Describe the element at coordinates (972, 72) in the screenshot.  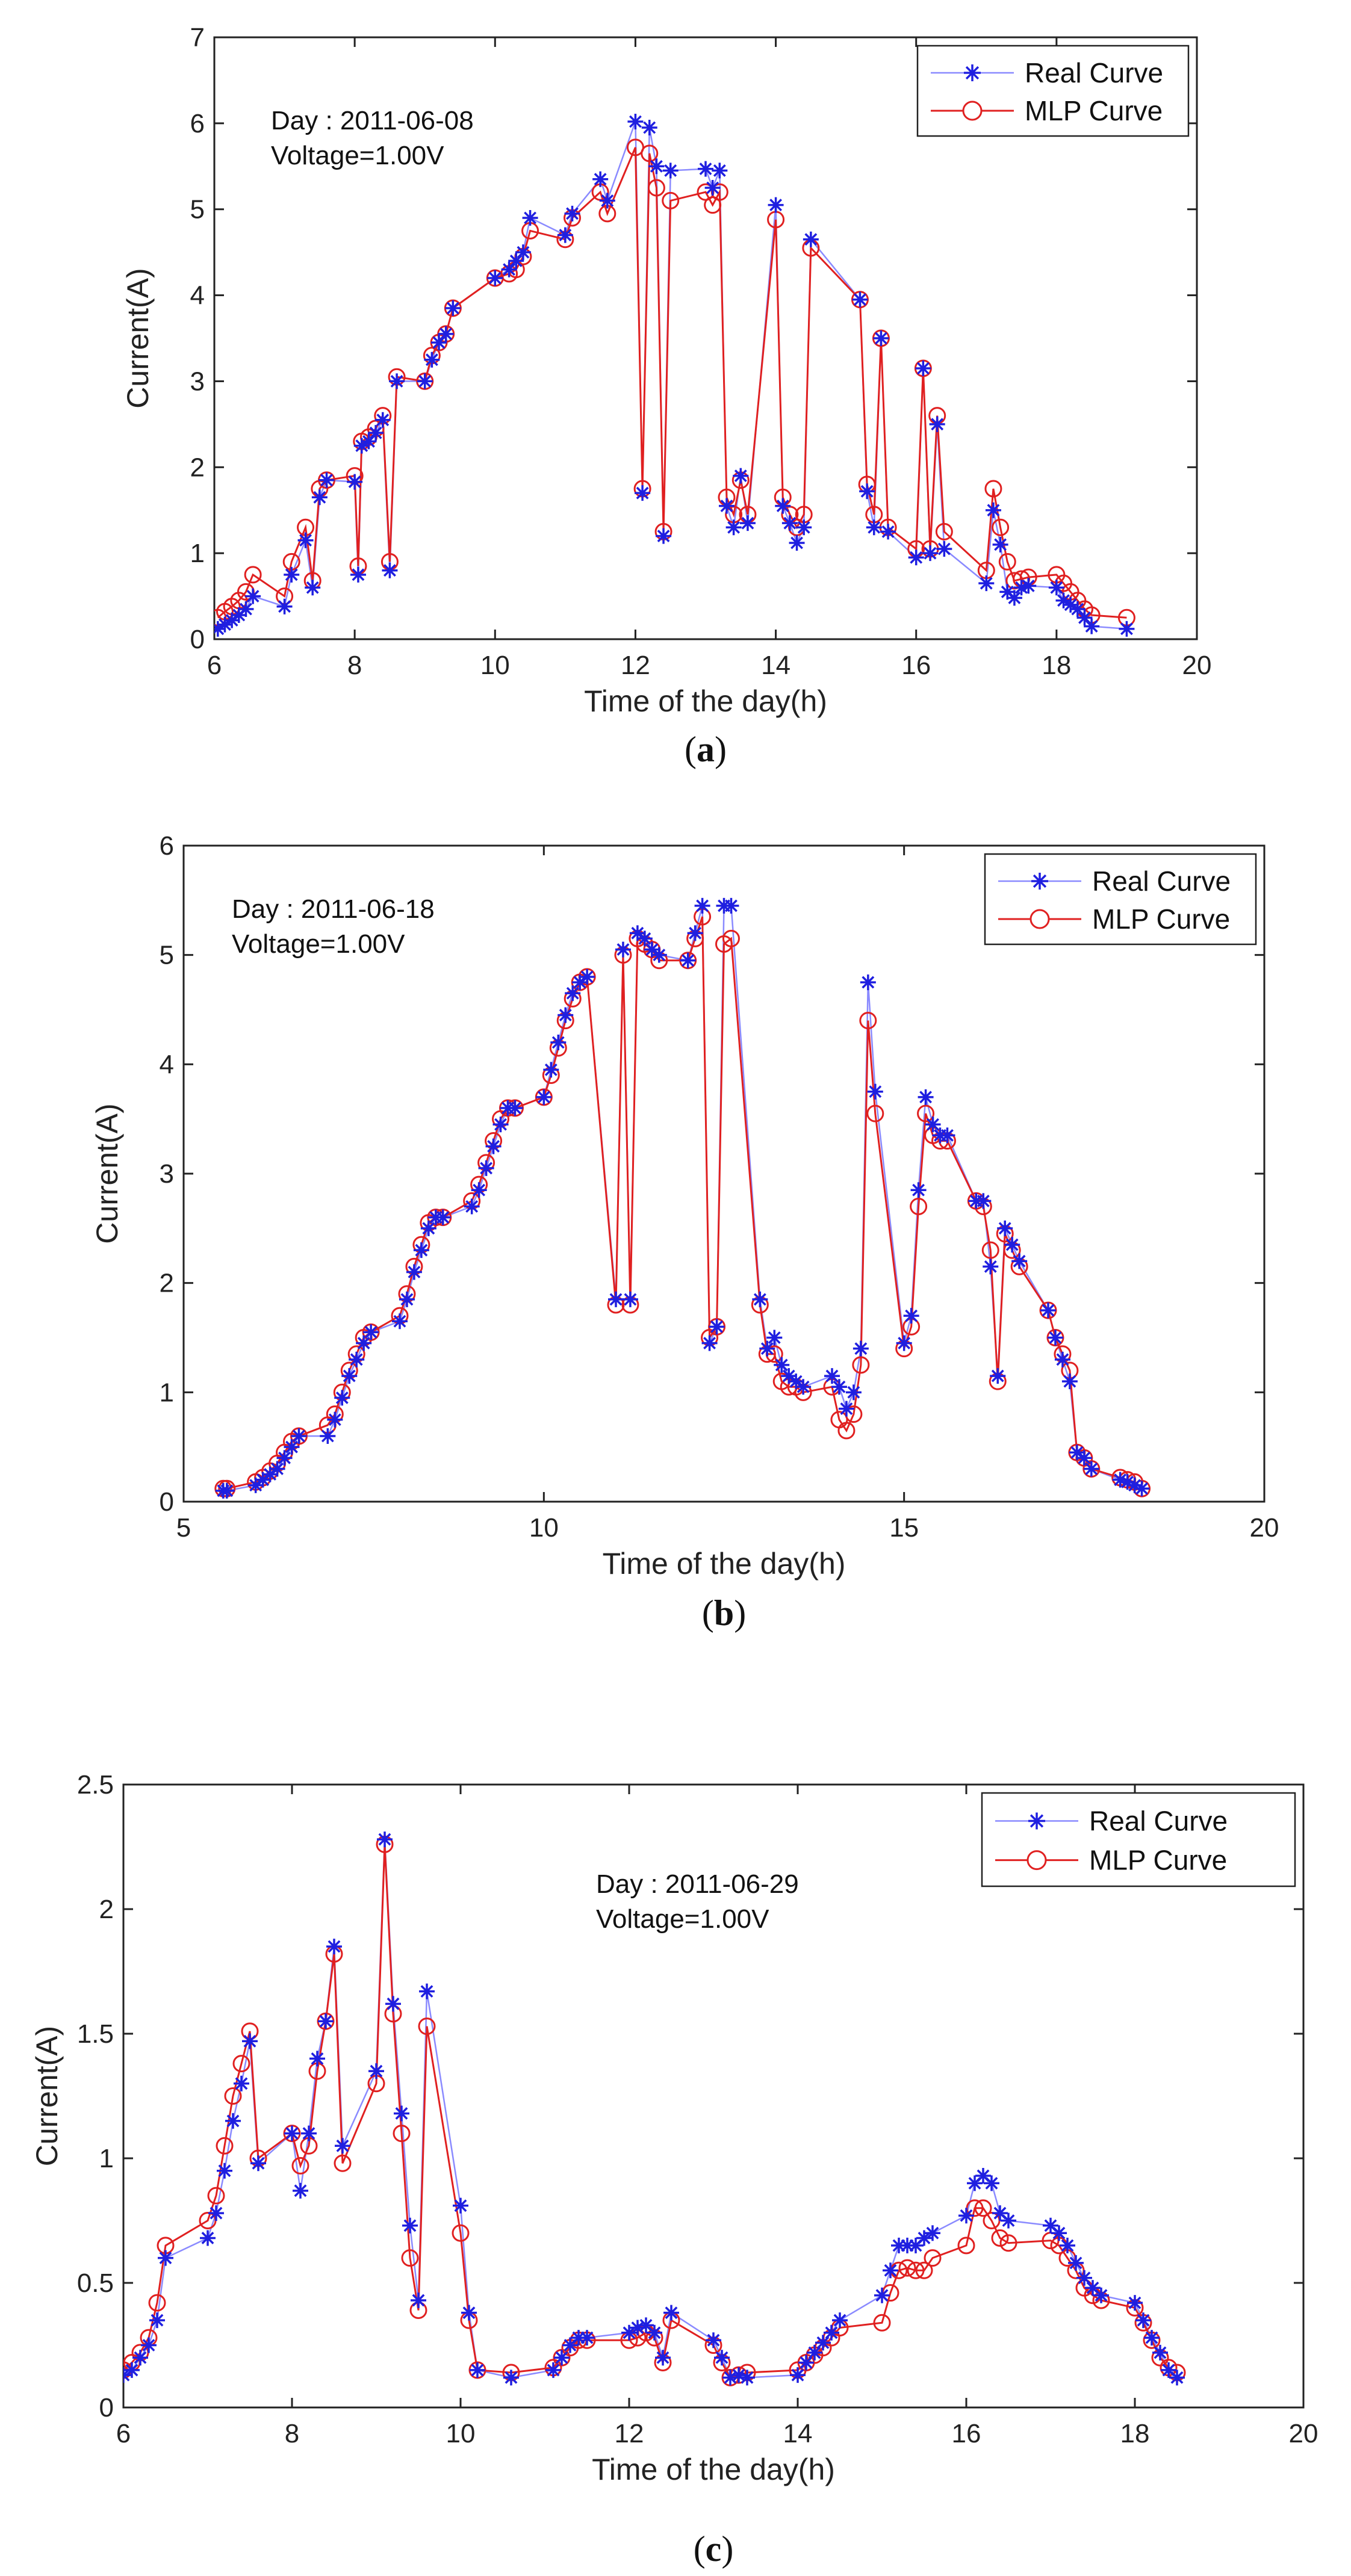
I see `legend-real-marker` at that location.